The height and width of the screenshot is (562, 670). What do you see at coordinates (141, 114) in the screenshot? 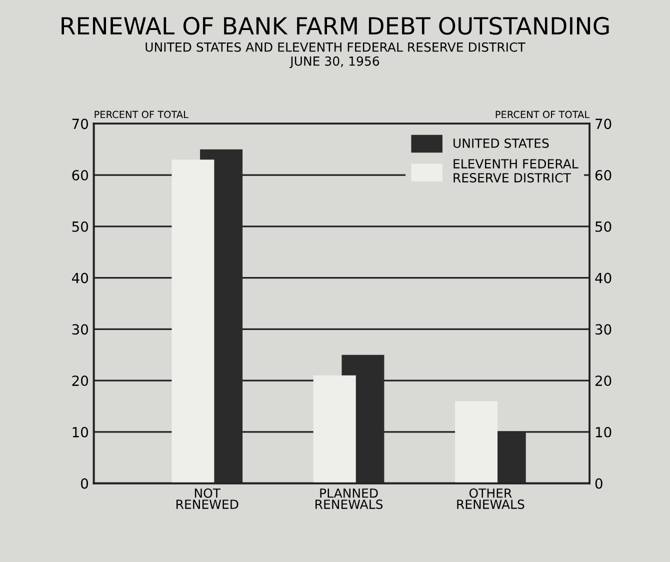
I see `y-axis-title: PERCENT OF TOTAL` at bounding box center [141, 114].